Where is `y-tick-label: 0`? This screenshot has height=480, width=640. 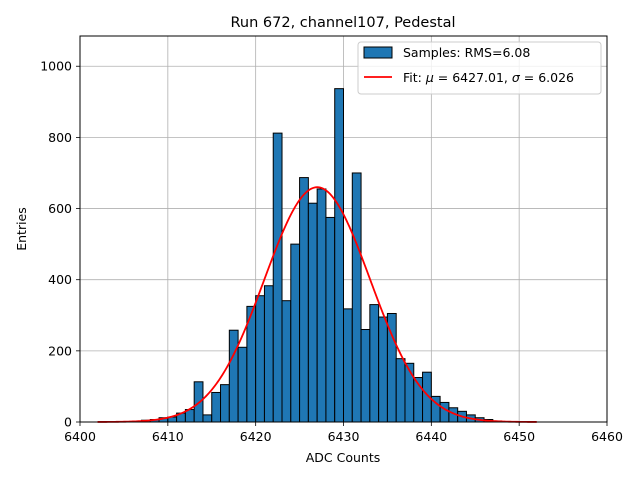 y-tick-label: 0 is located at coordinates (68, 422).